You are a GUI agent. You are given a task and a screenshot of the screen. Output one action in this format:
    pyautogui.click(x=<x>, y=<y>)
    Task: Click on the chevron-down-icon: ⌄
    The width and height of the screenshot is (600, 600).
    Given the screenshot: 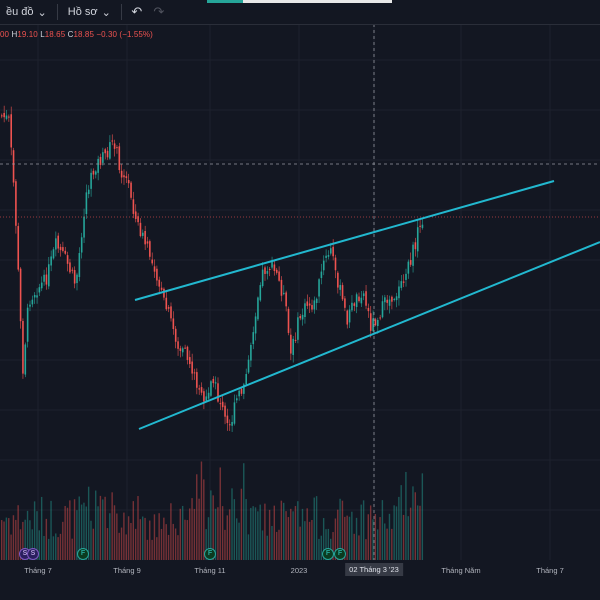 What is the action you would take?
    pyautogui.click(x=42, y=12)
    